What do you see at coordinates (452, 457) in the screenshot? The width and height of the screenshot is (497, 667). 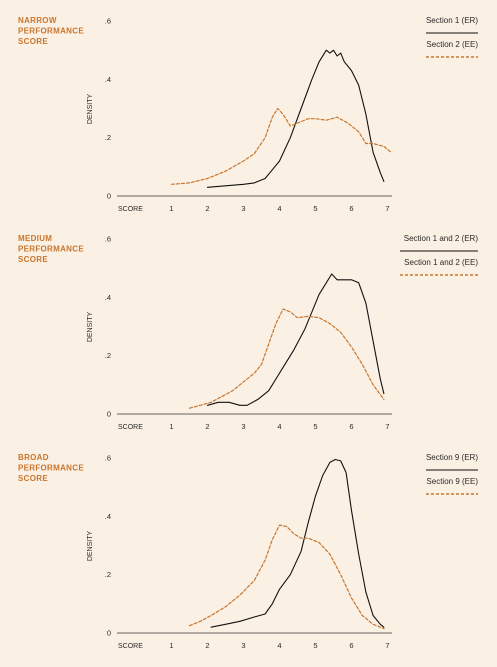 I see `legend-label: Section 9 (ER)` at bounding box center [452, 457].